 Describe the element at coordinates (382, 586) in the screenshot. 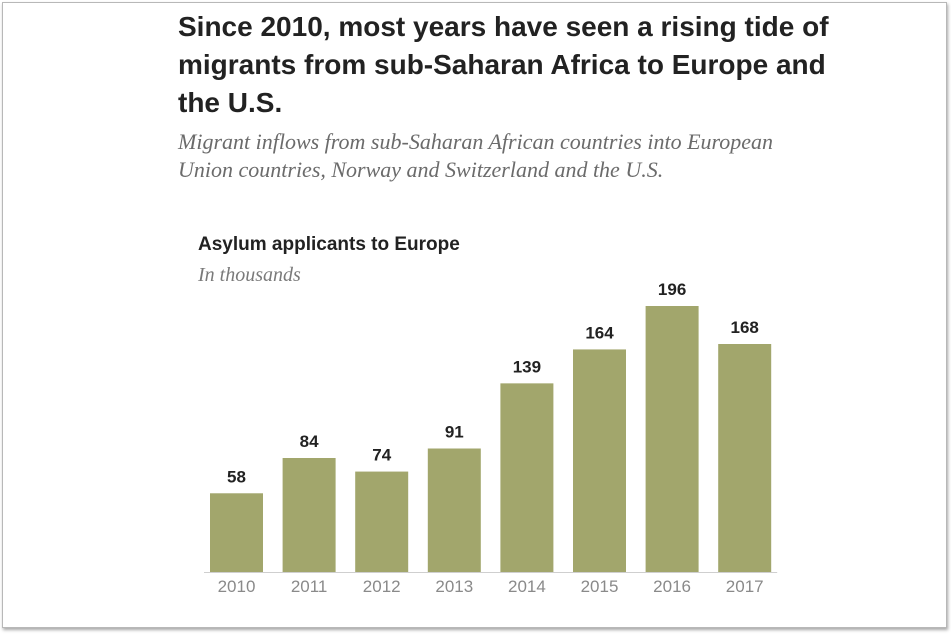

I see `x-tick-label-2012: 2012` at that location.